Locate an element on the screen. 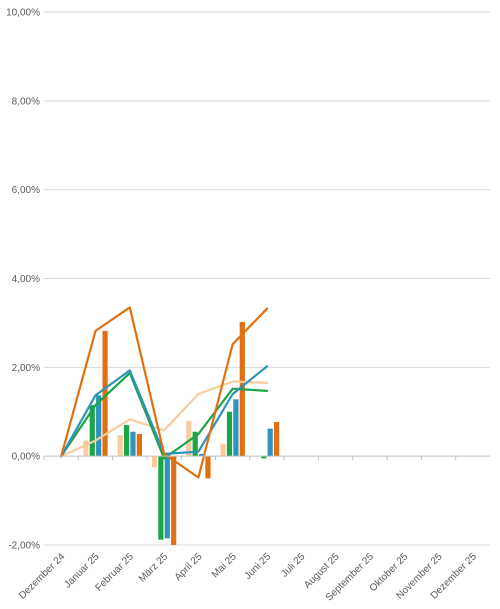  x-tick-label: Mai 25 is located at coordinates (224, 565).